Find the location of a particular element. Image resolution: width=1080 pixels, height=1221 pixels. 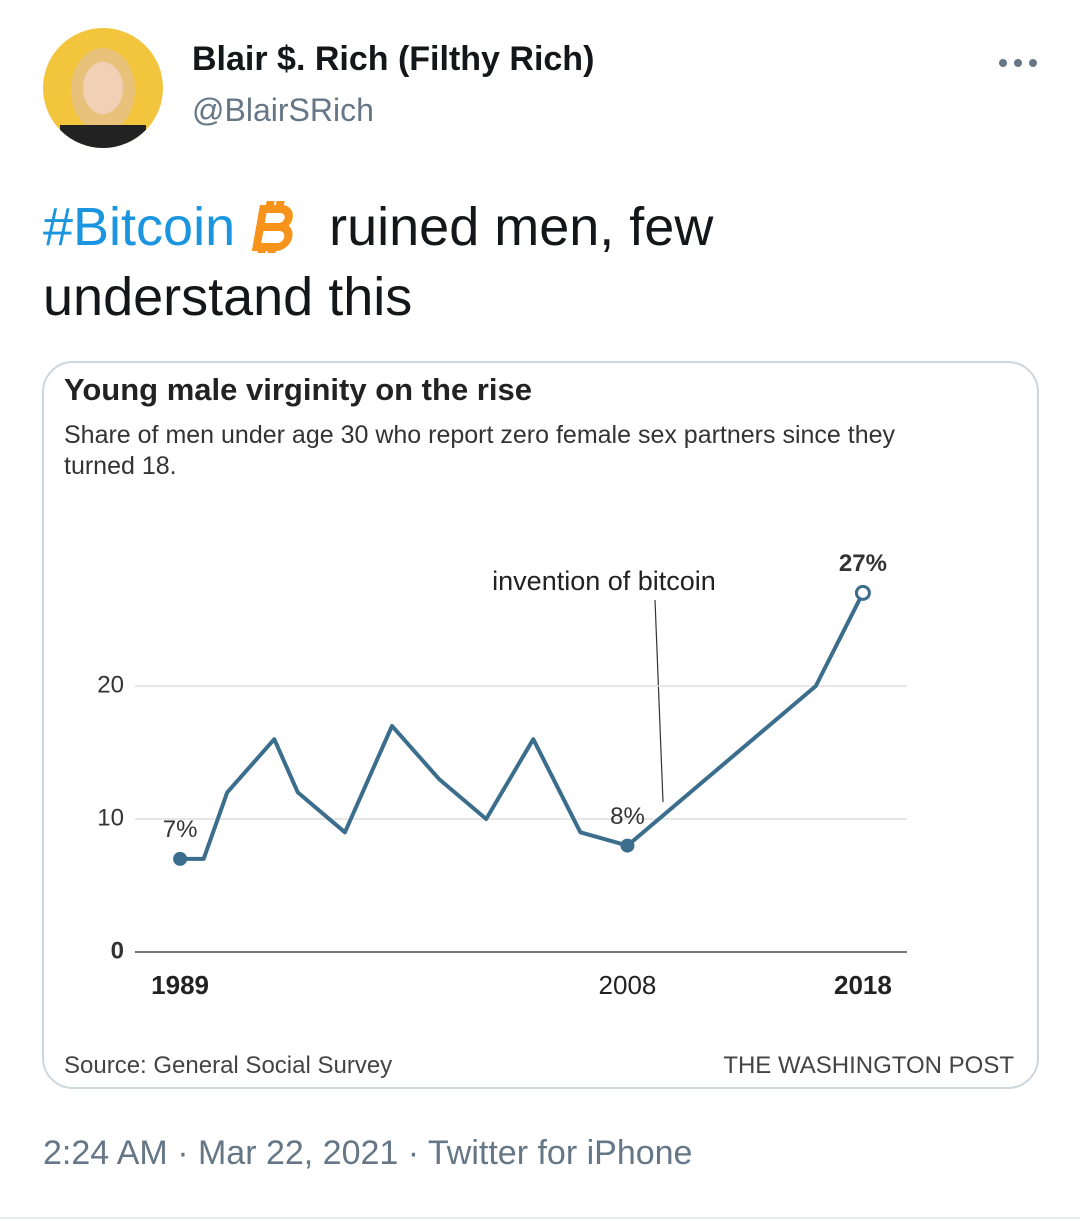

chart-source: Source: General Social Survey is located at coordinates (228, 1065).